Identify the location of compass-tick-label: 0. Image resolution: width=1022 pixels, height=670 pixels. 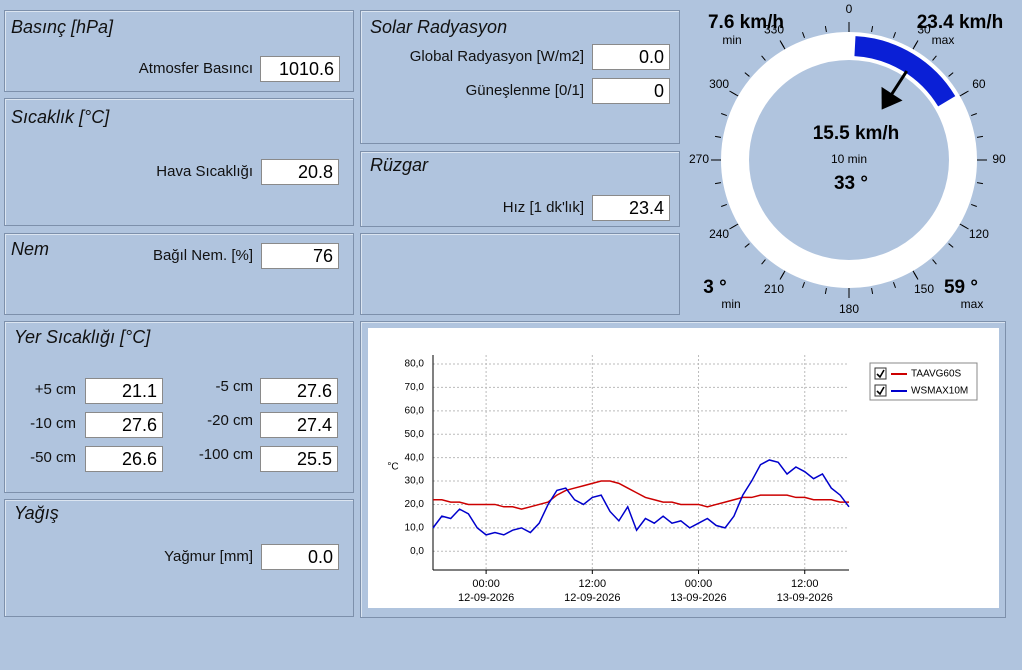
(849, 9).